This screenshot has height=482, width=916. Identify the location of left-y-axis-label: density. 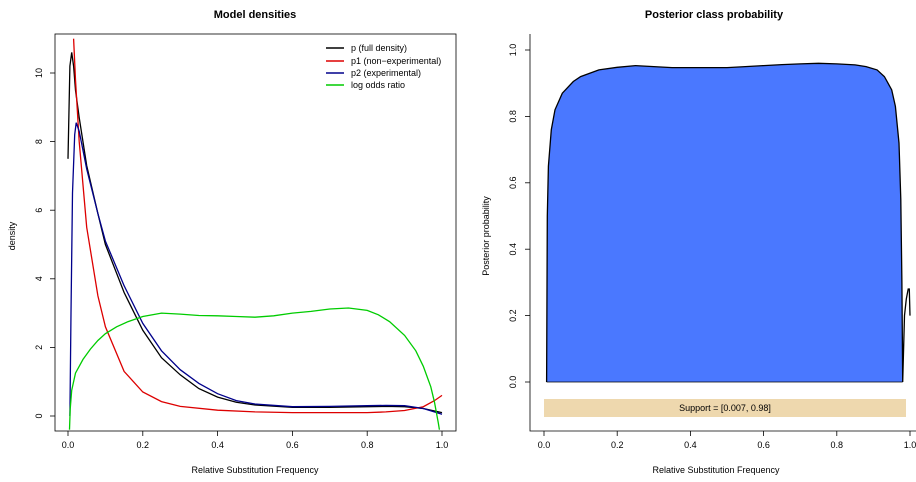
(12, 235).